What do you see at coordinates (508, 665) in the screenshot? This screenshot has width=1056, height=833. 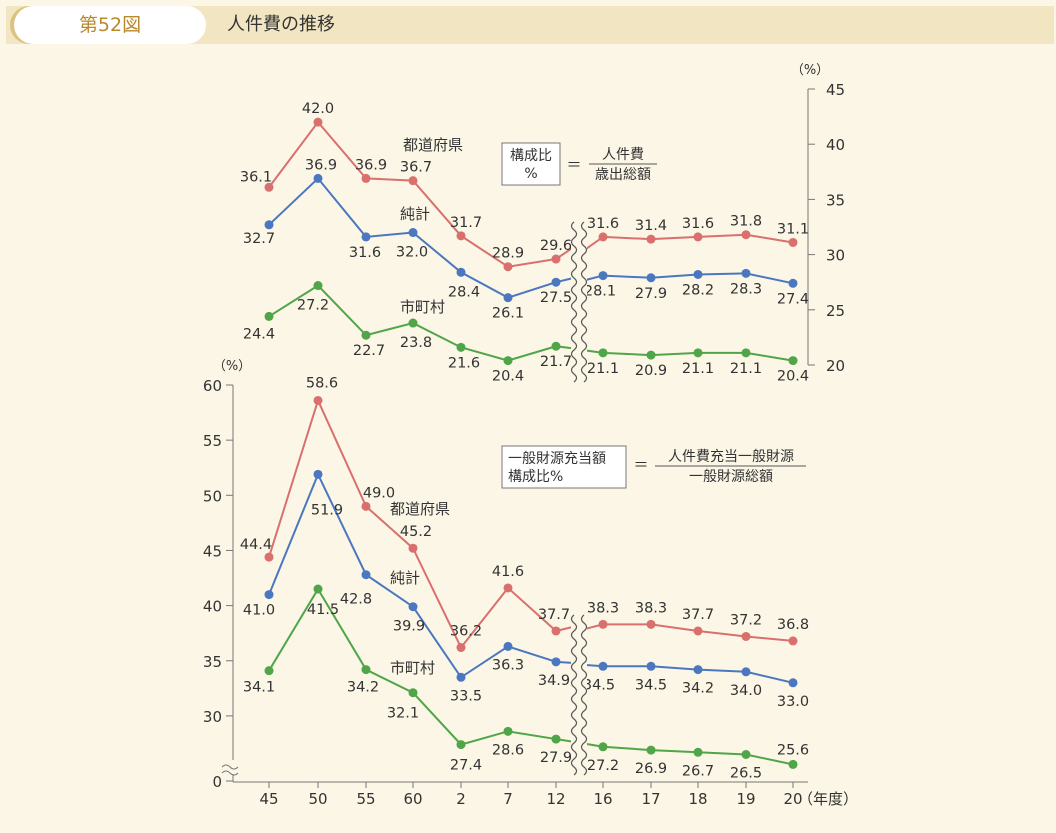 I see `bottom-data-label: 36.3` at bounding box center [508, 665].